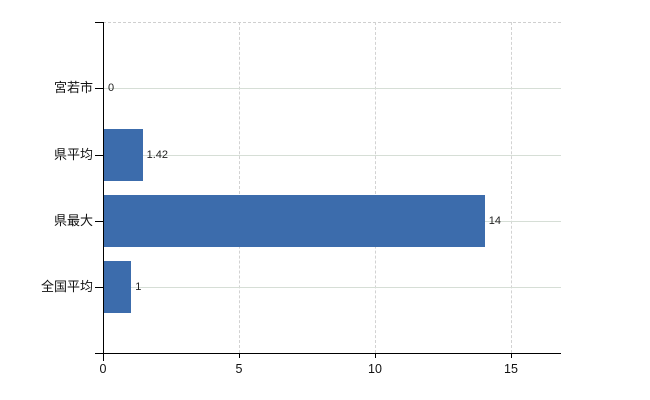 The width and height of the screenshot is (650, 400). Describe the element at coordinates (239, 369) in the screenshot. I see `x-axis-tick-label: 5` at that location.